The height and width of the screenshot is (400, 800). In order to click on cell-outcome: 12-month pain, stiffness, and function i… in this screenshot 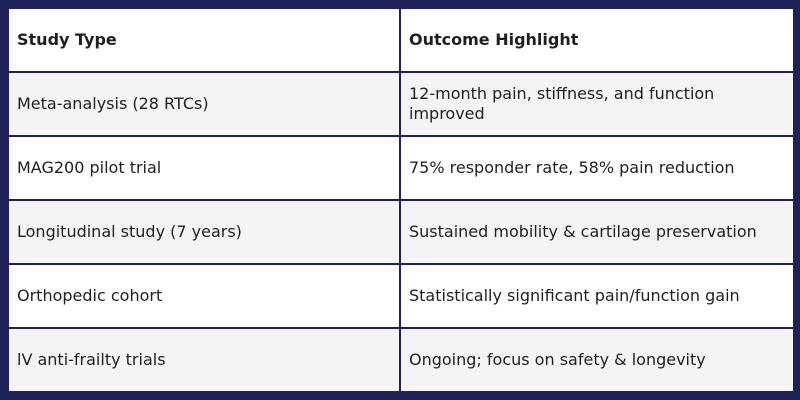, I will do `click(597, 104)`.